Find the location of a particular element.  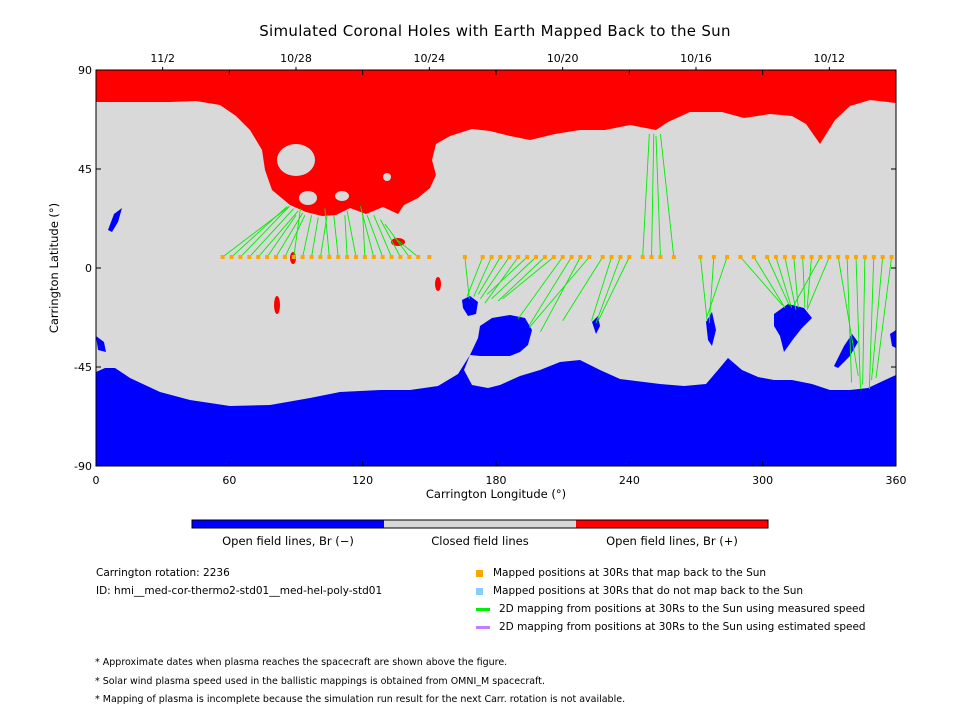

colorbar-label: Open field lines, Br (−) is located at coordinates (288, 541).